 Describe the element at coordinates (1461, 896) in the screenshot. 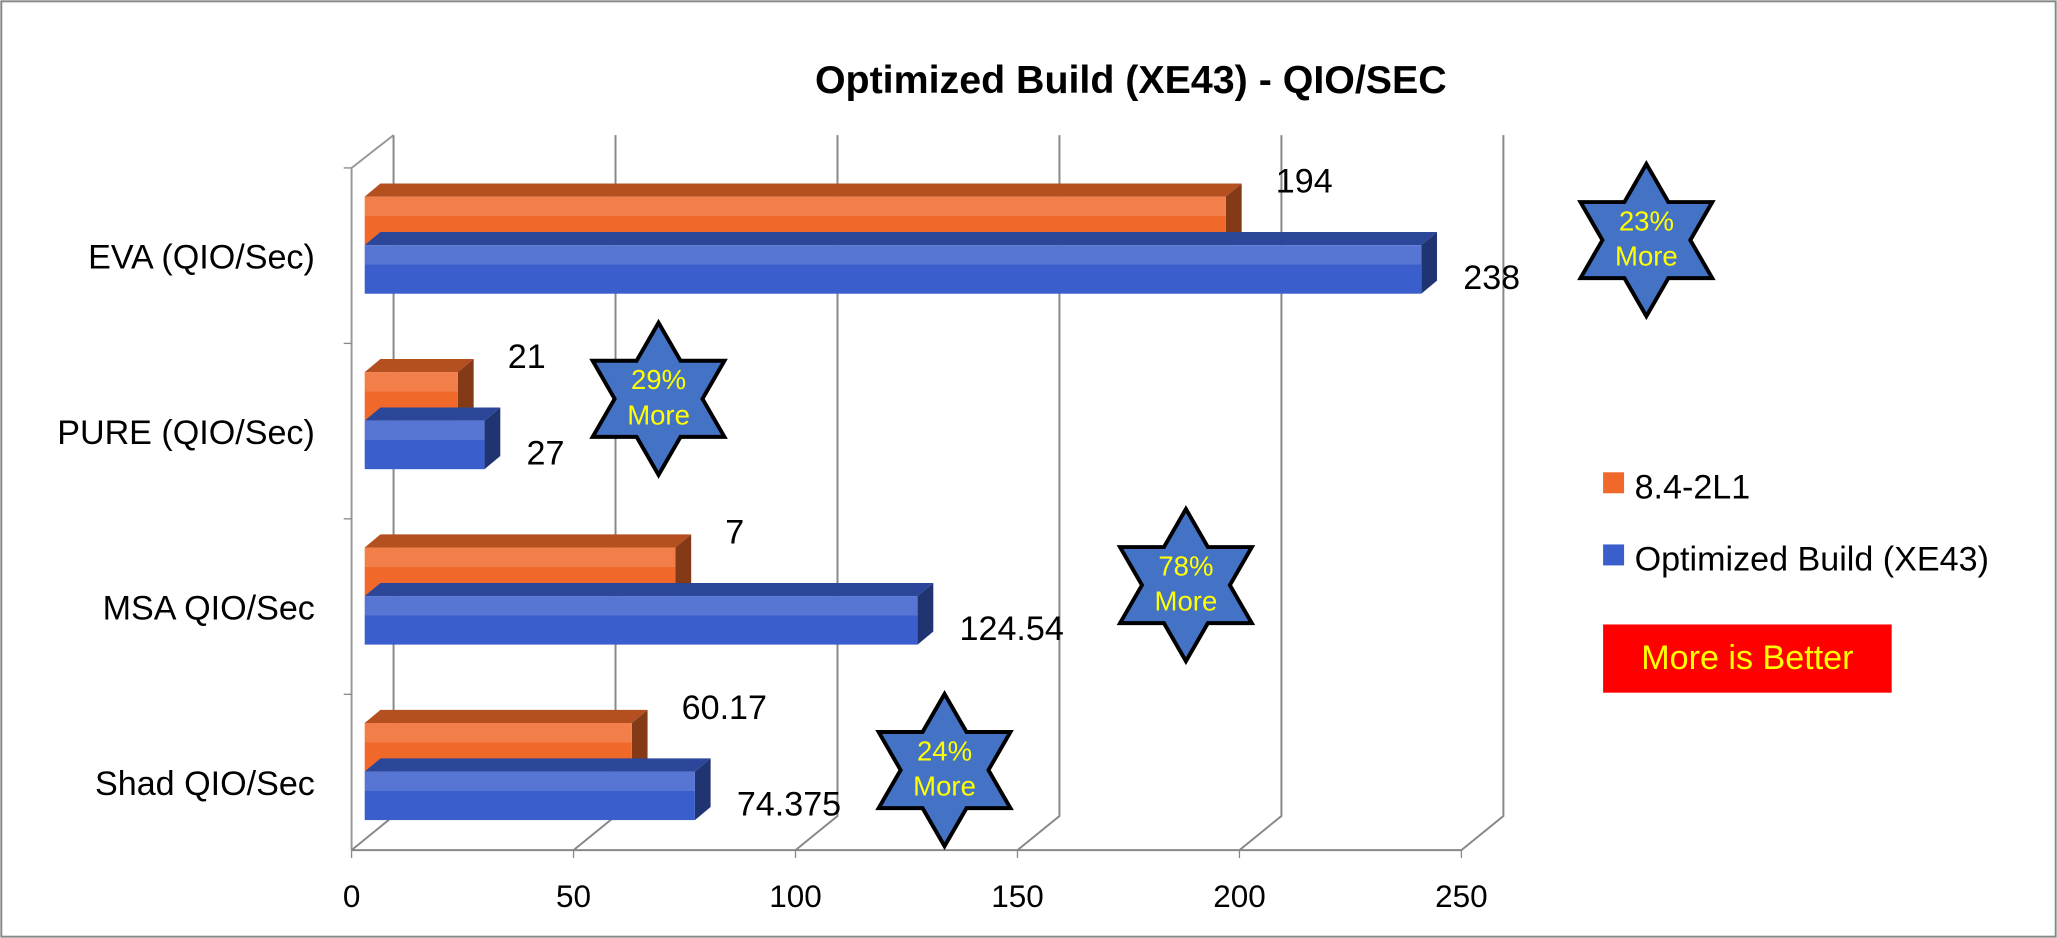

I see `x-tick-label: 250` at that location.